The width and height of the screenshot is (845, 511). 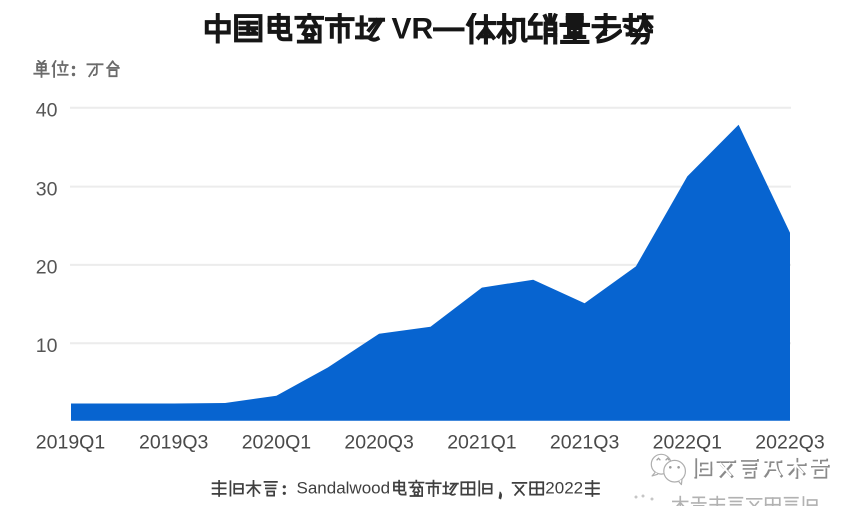 I want to click on svg-text: 10, so click(x=47, y=346).